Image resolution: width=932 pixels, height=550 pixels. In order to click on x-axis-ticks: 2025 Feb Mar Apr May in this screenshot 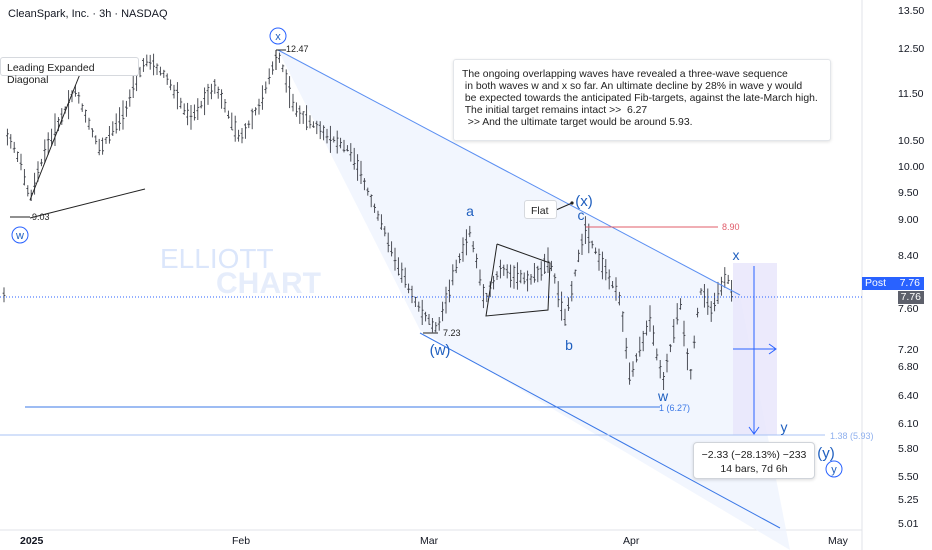, I will do `click(434, 541)`.